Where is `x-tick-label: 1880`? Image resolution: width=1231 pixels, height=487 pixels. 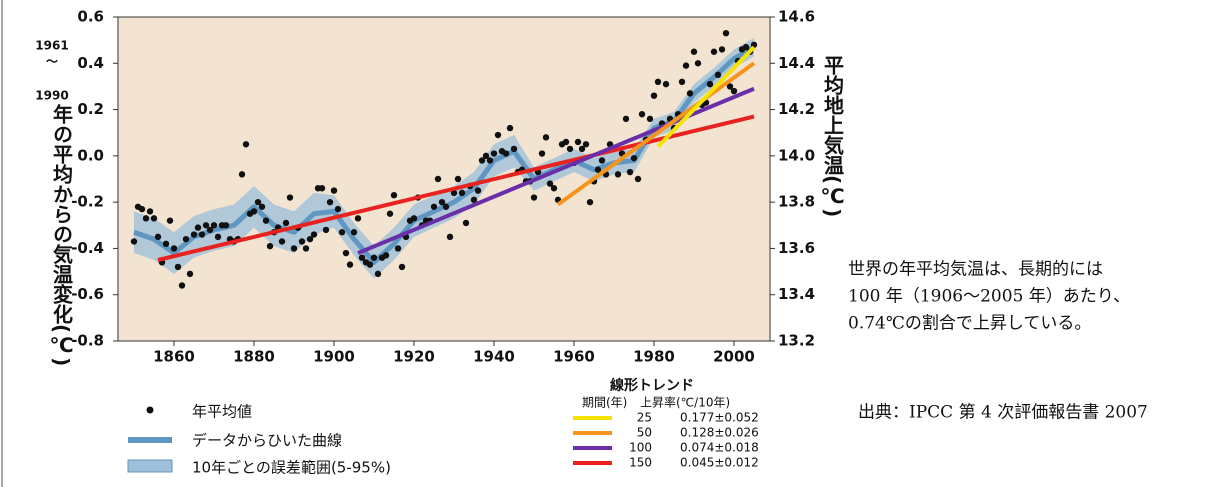 x-tick-label: 1880 is located at coordinates (254, 357).